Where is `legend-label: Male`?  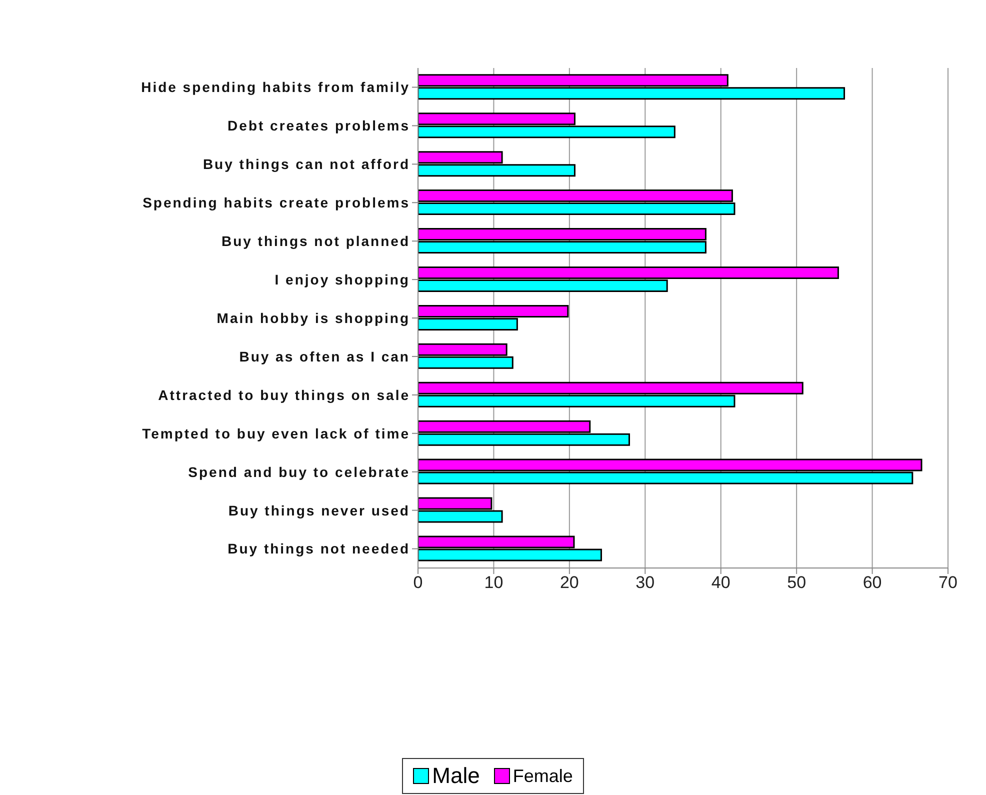
legend-label: Male is located at coordinates (456, 776).